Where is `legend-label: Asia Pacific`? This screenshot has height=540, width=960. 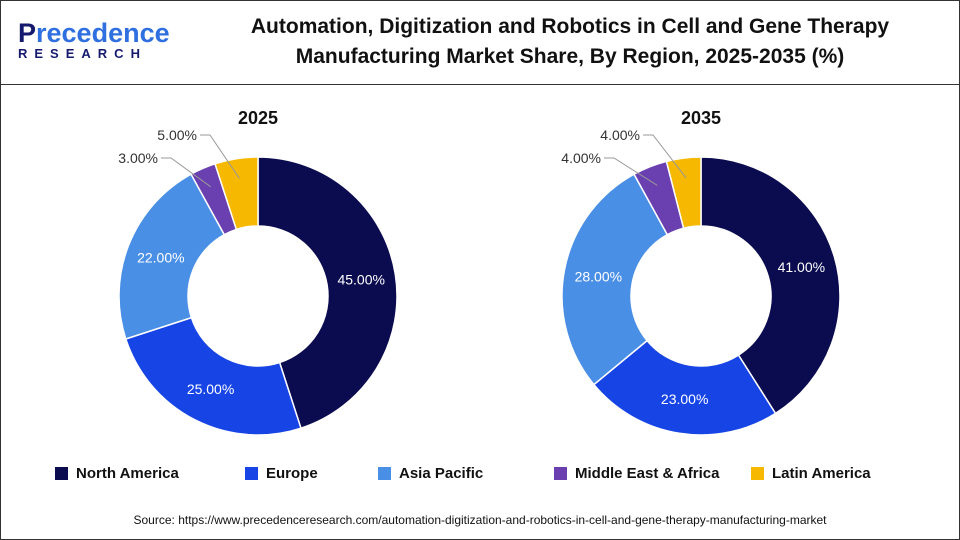 legend-label: Asia Pacific is located at coordinates (441, 473).